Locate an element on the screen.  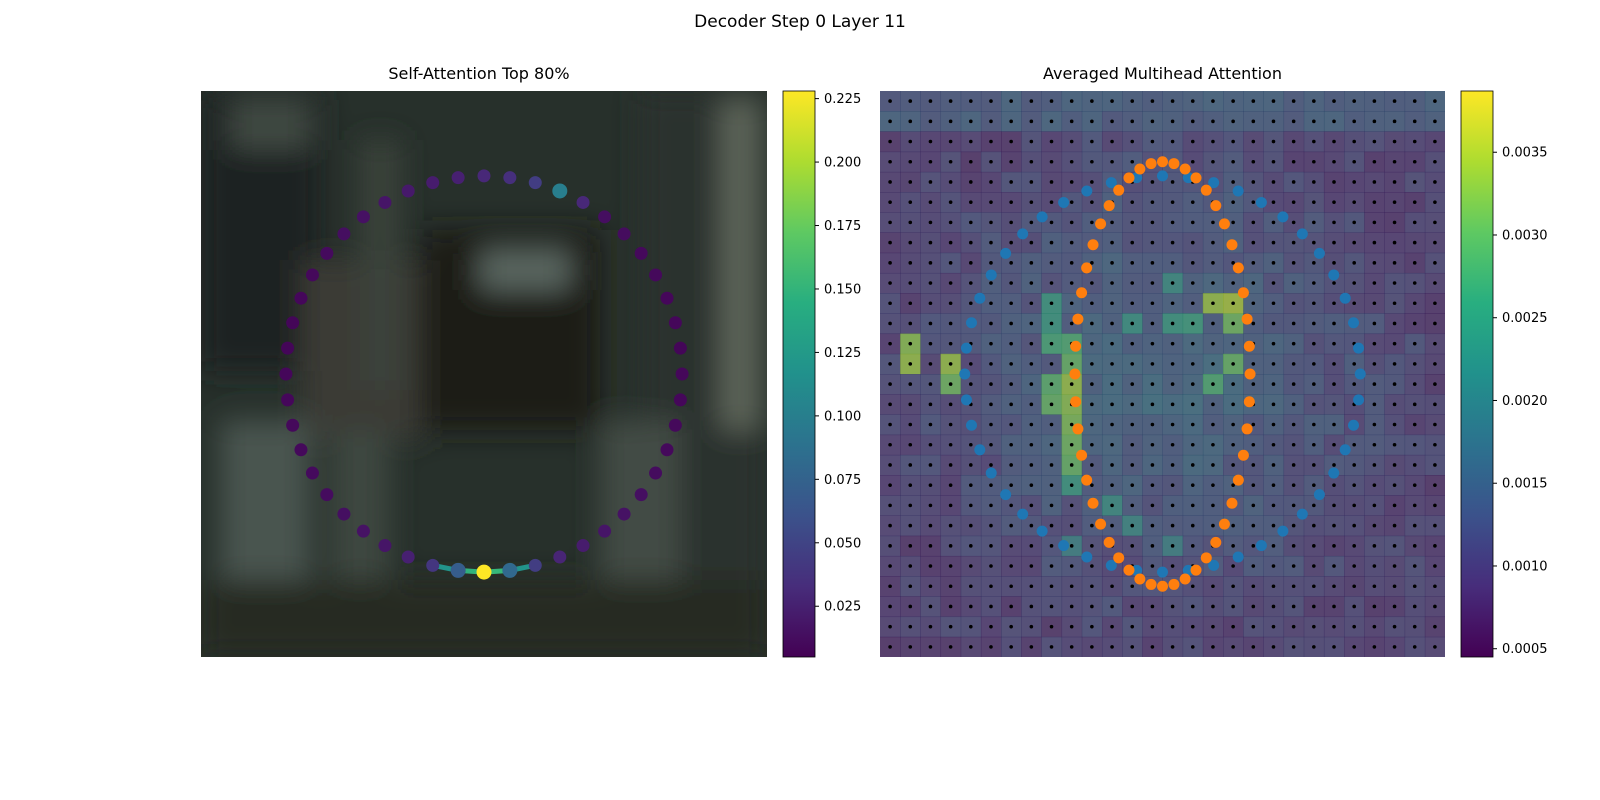
colorbar-tick-label: 0.125 is located at coordinates (842, 353).